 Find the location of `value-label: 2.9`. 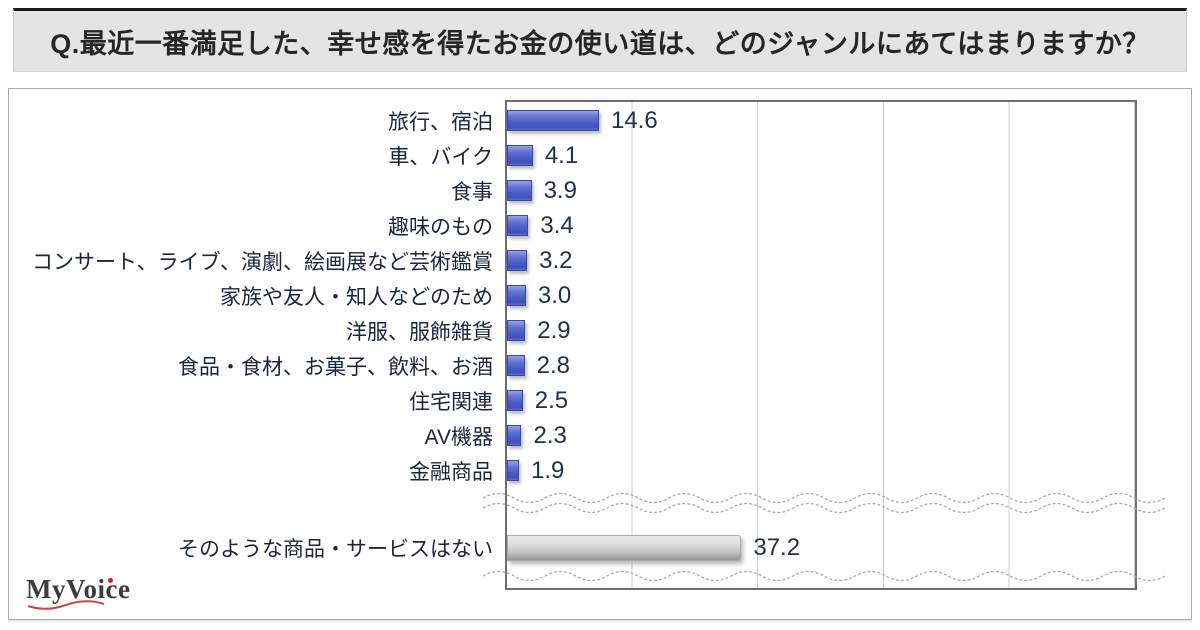

value-label: 2.9 is located at coordinates (554, 330).